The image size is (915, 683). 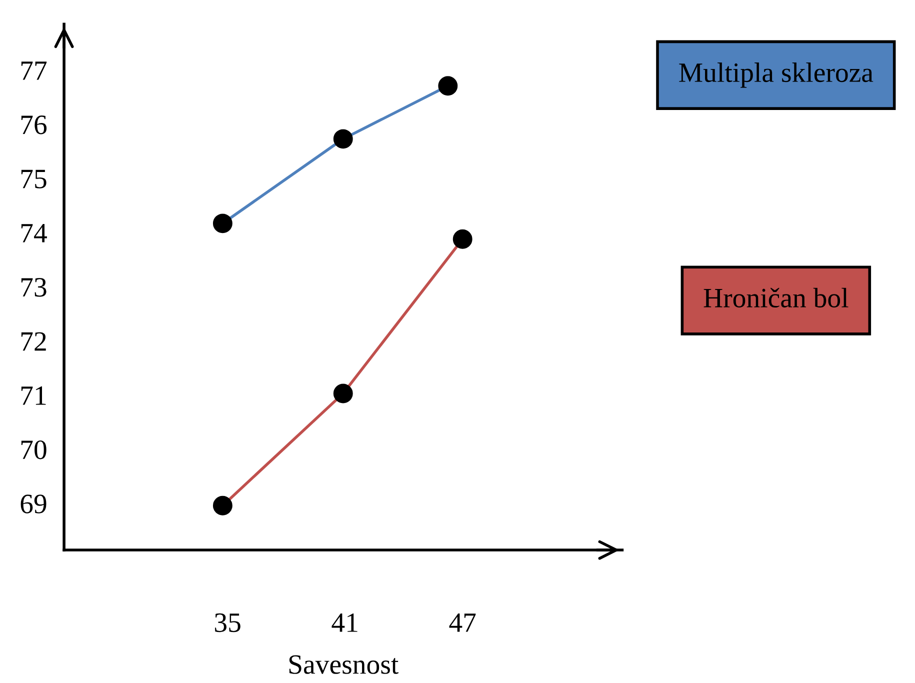 I want to click on y-tick-label: 69, so click(x=33, y=504).